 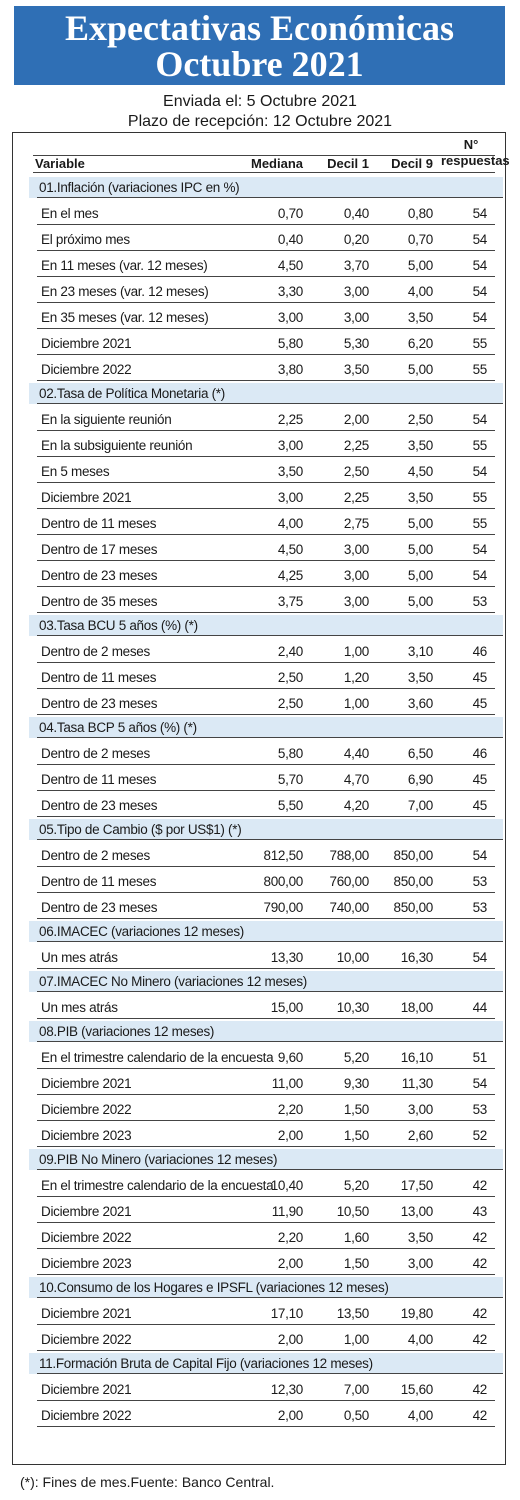 I want to click on decil1-value: 9,30, so click(x=356, y=1083).